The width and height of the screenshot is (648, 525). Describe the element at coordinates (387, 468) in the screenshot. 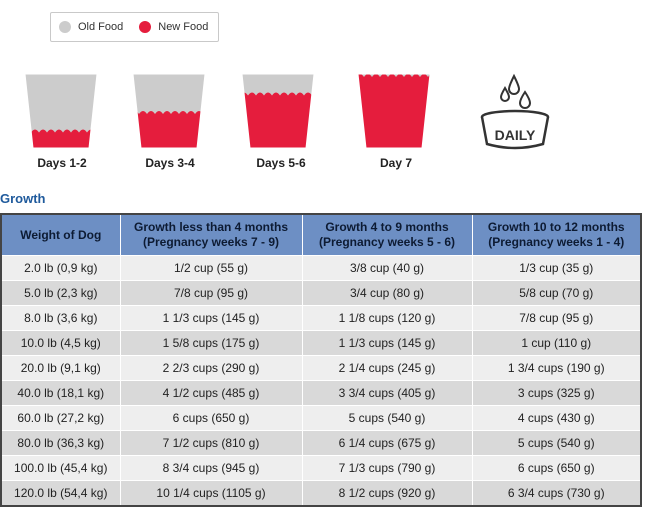

I see `table-cell-amount: 7 1/3 cups (790 g)` at that location.